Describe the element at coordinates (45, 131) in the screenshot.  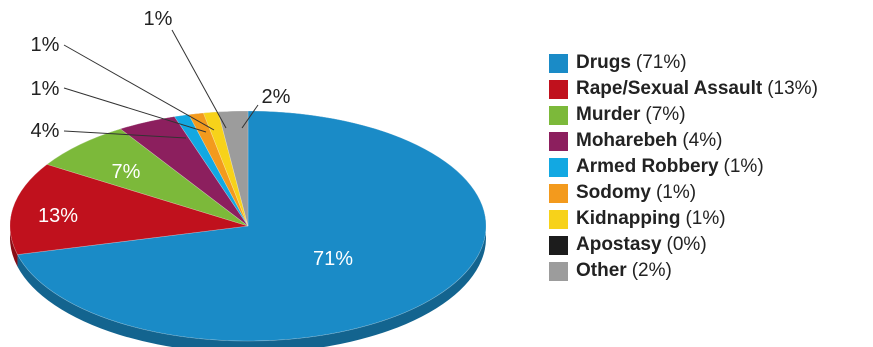
I see `data-label-moharebeh: 4%` at that location.